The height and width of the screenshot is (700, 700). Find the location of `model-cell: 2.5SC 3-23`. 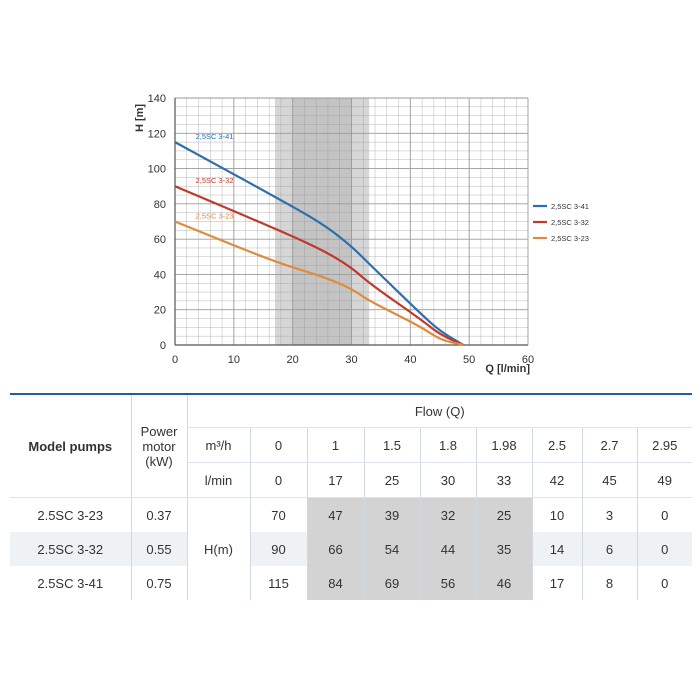

model-cell: 2.5SC 3-23 is located at coordinates (70, 514).